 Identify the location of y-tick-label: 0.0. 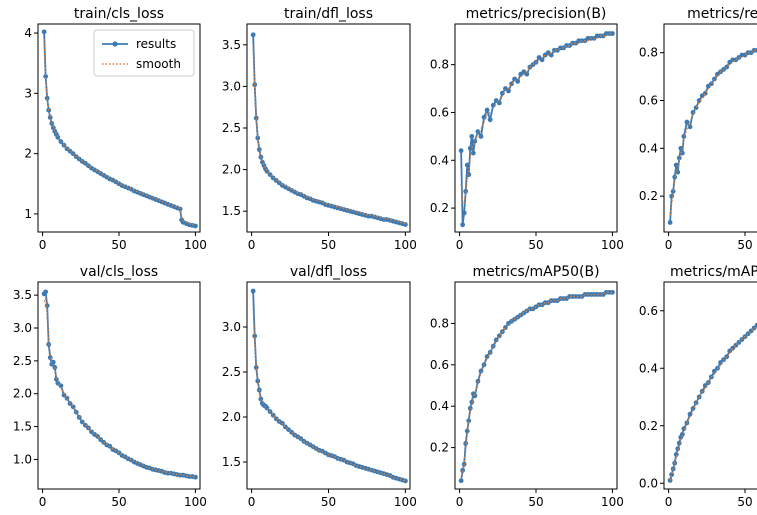
(648, 483).